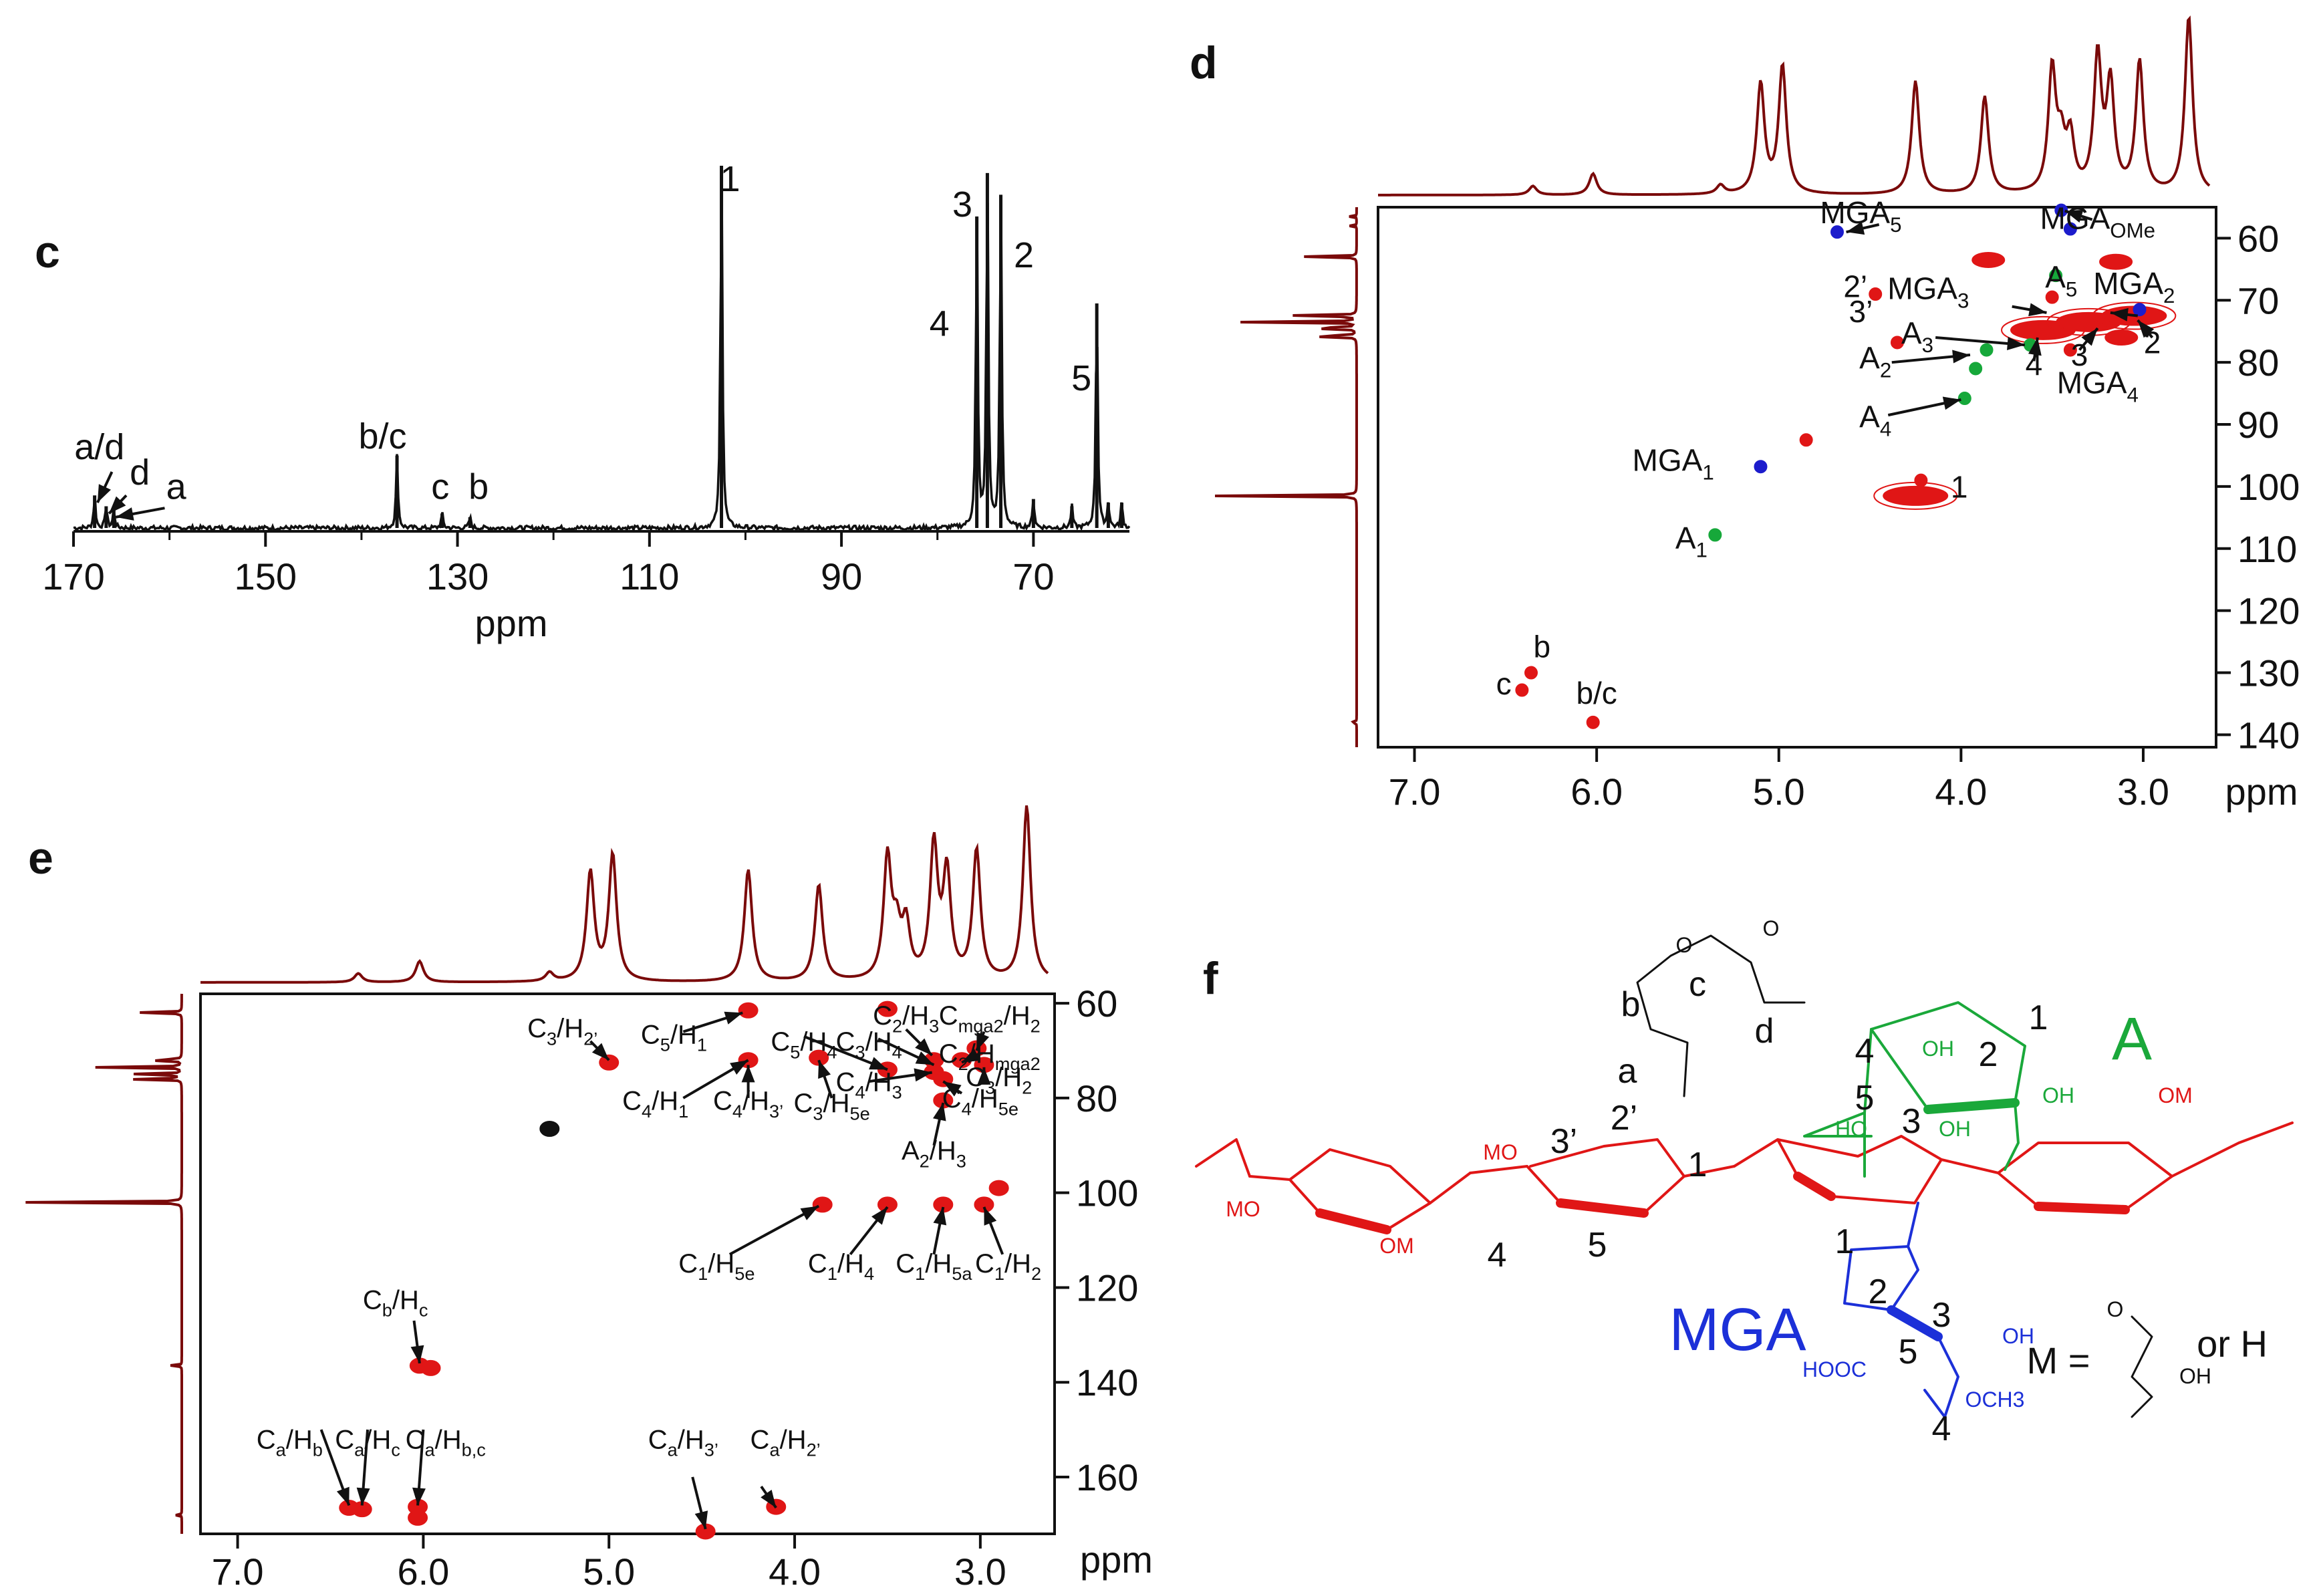  I want to click on spectrum-c-annotation: b/c, so click(382, 436).